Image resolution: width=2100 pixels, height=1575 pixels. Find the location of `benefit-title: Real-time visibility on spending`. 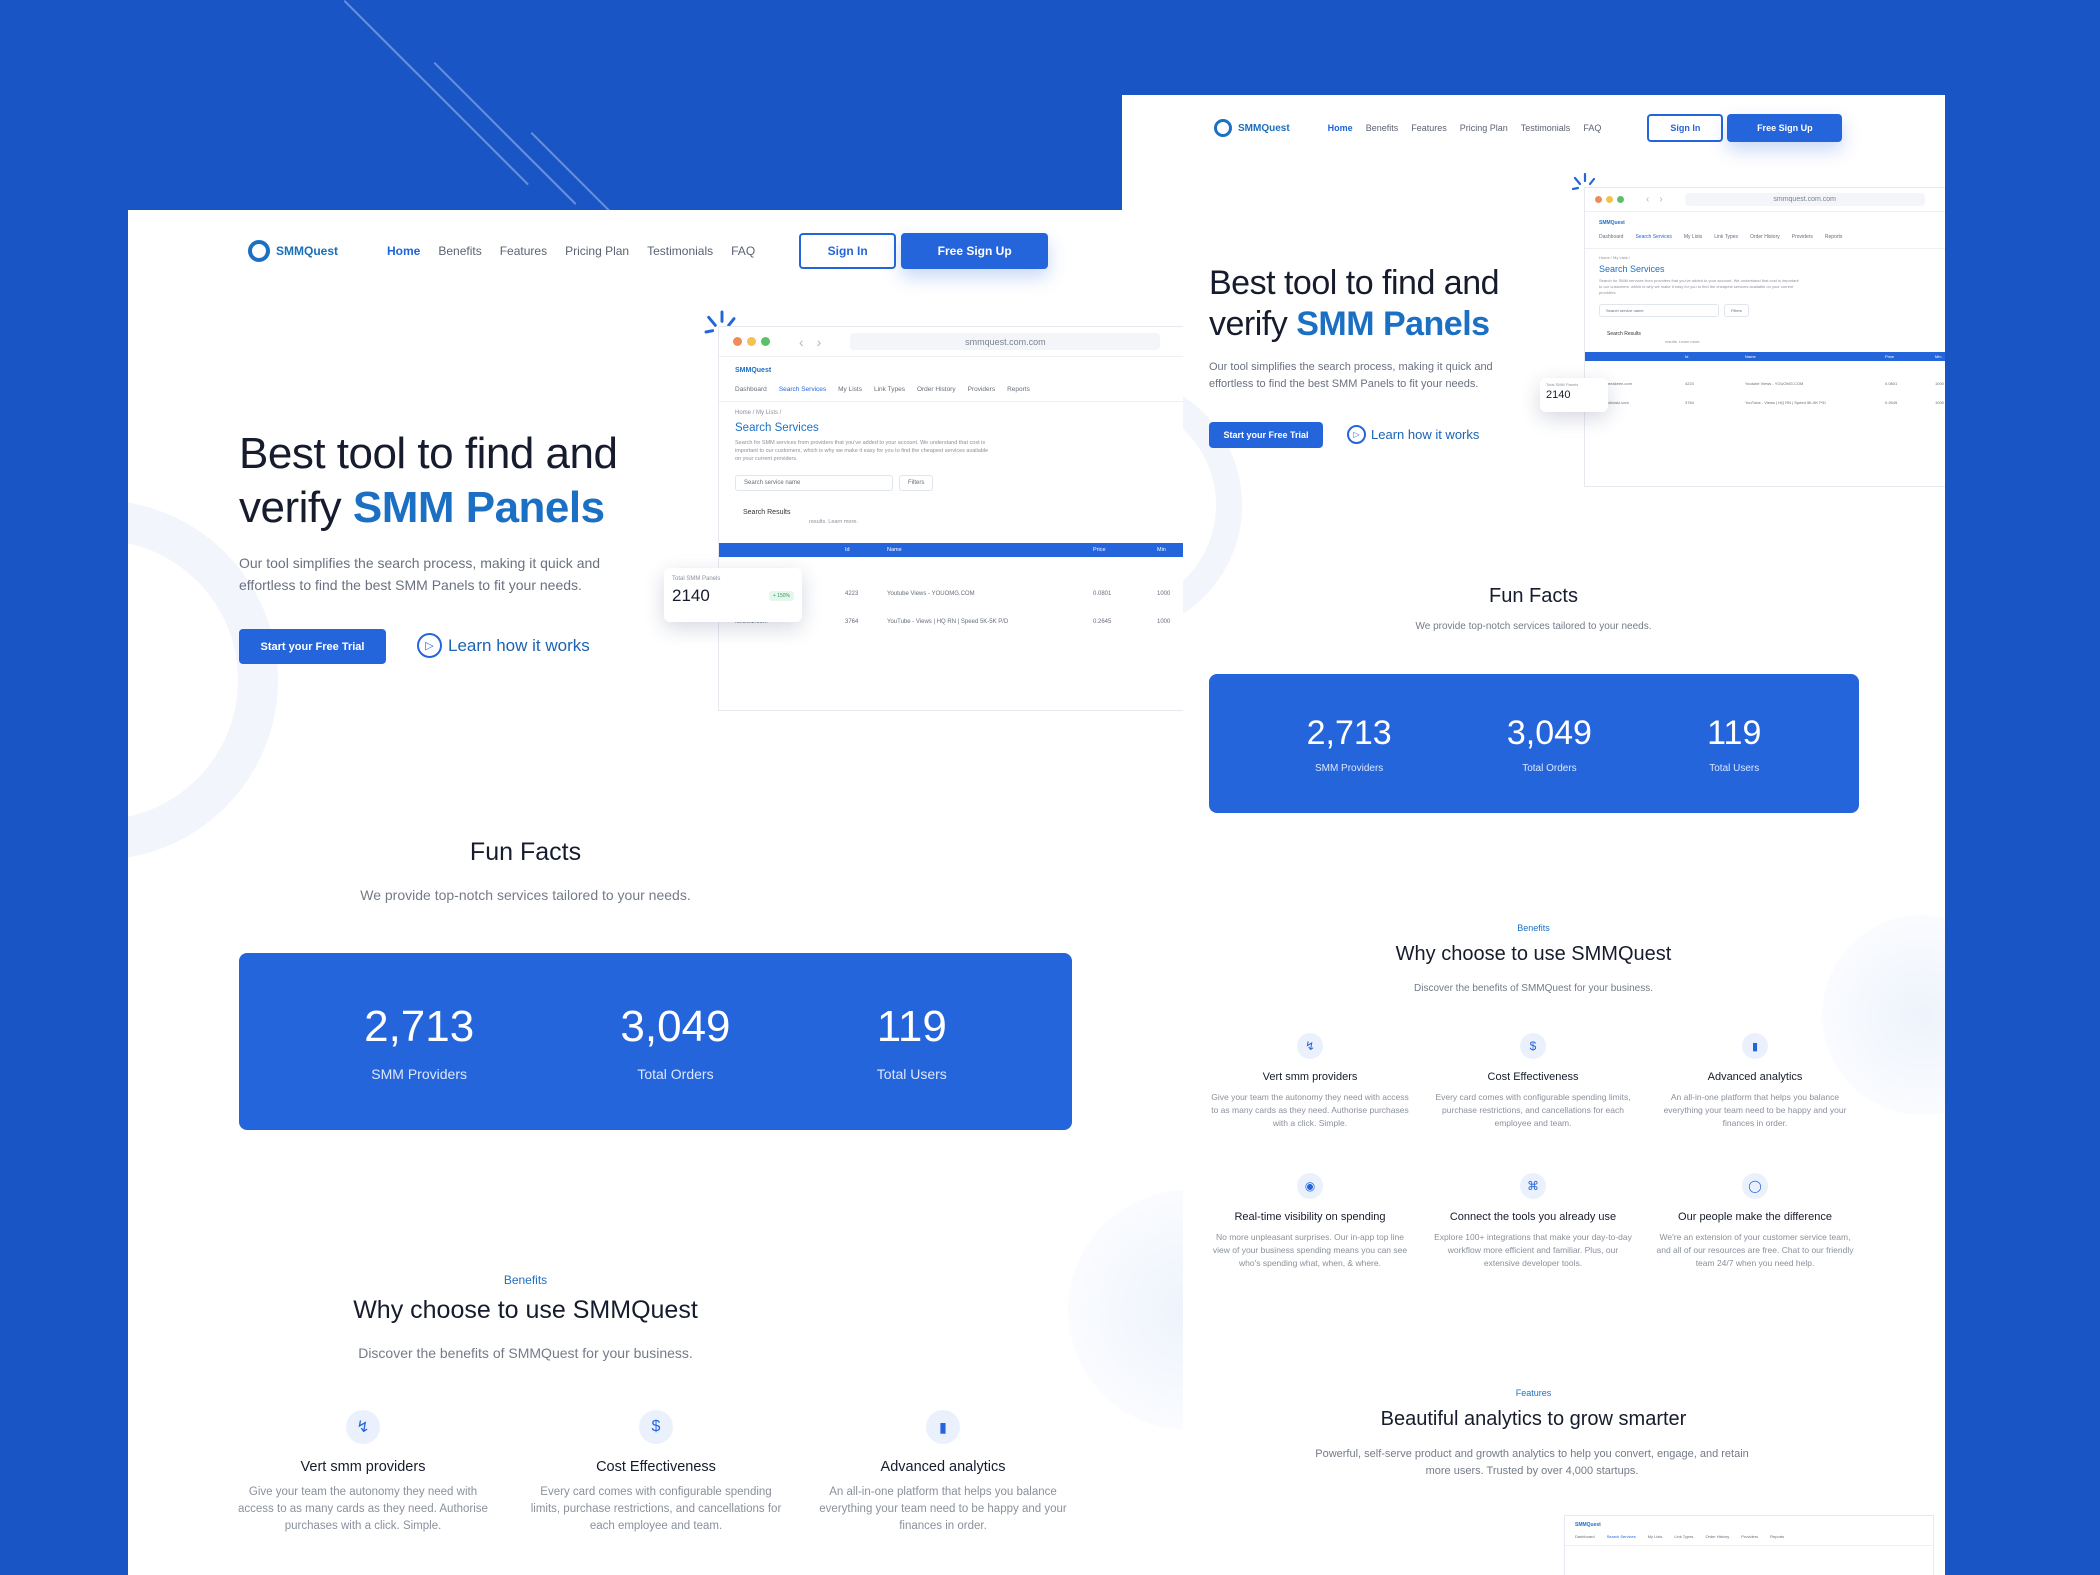

benefit-title: Real-time visibility on spending is located at coordinates (1310, 1217).